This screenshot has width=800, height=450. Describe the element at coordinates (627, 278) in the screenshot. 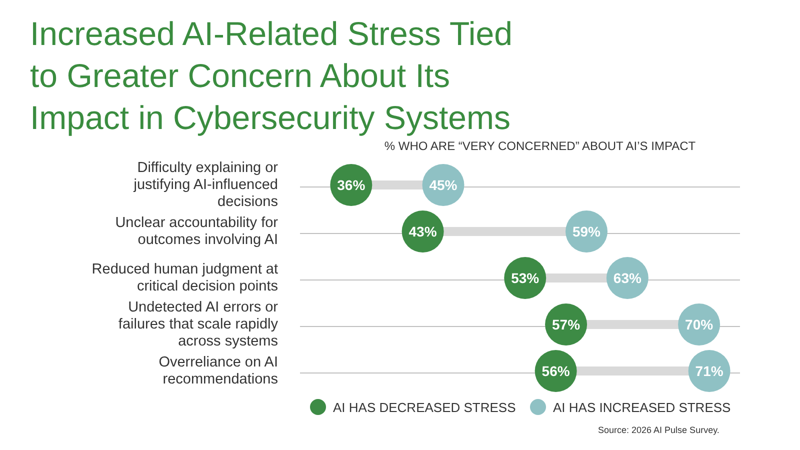

I see `data-label: 63%` at that location.